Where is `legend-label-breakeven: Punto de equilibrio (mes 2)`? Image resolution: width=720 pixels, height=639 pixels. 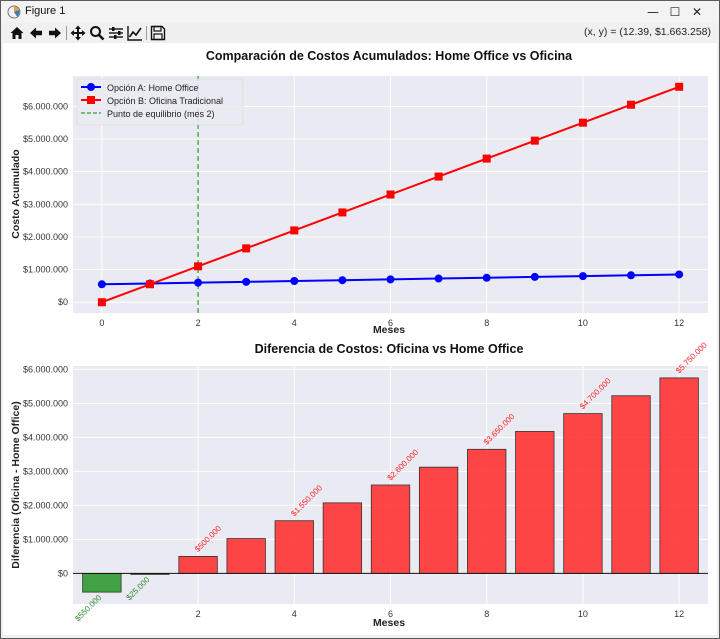
legend-label-breakeven: Punto de equilibrio (mes 2) is located at coordinates (161, 114).